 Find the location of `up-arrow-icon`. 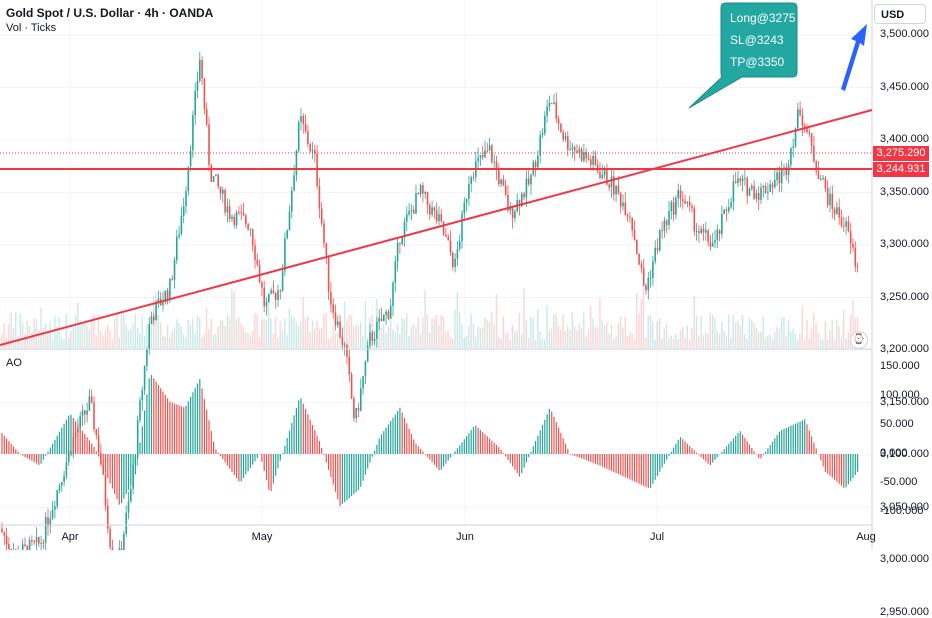

up-arrow-icon is located at coordinates (854, 57).